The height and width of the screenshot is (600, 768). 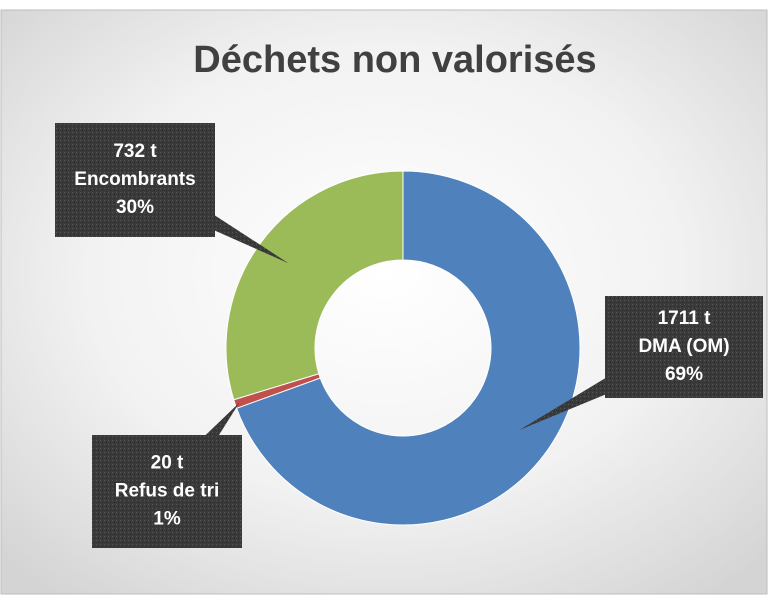 I want to click on category-label: DMA (OM), so click(x=683, y=346).